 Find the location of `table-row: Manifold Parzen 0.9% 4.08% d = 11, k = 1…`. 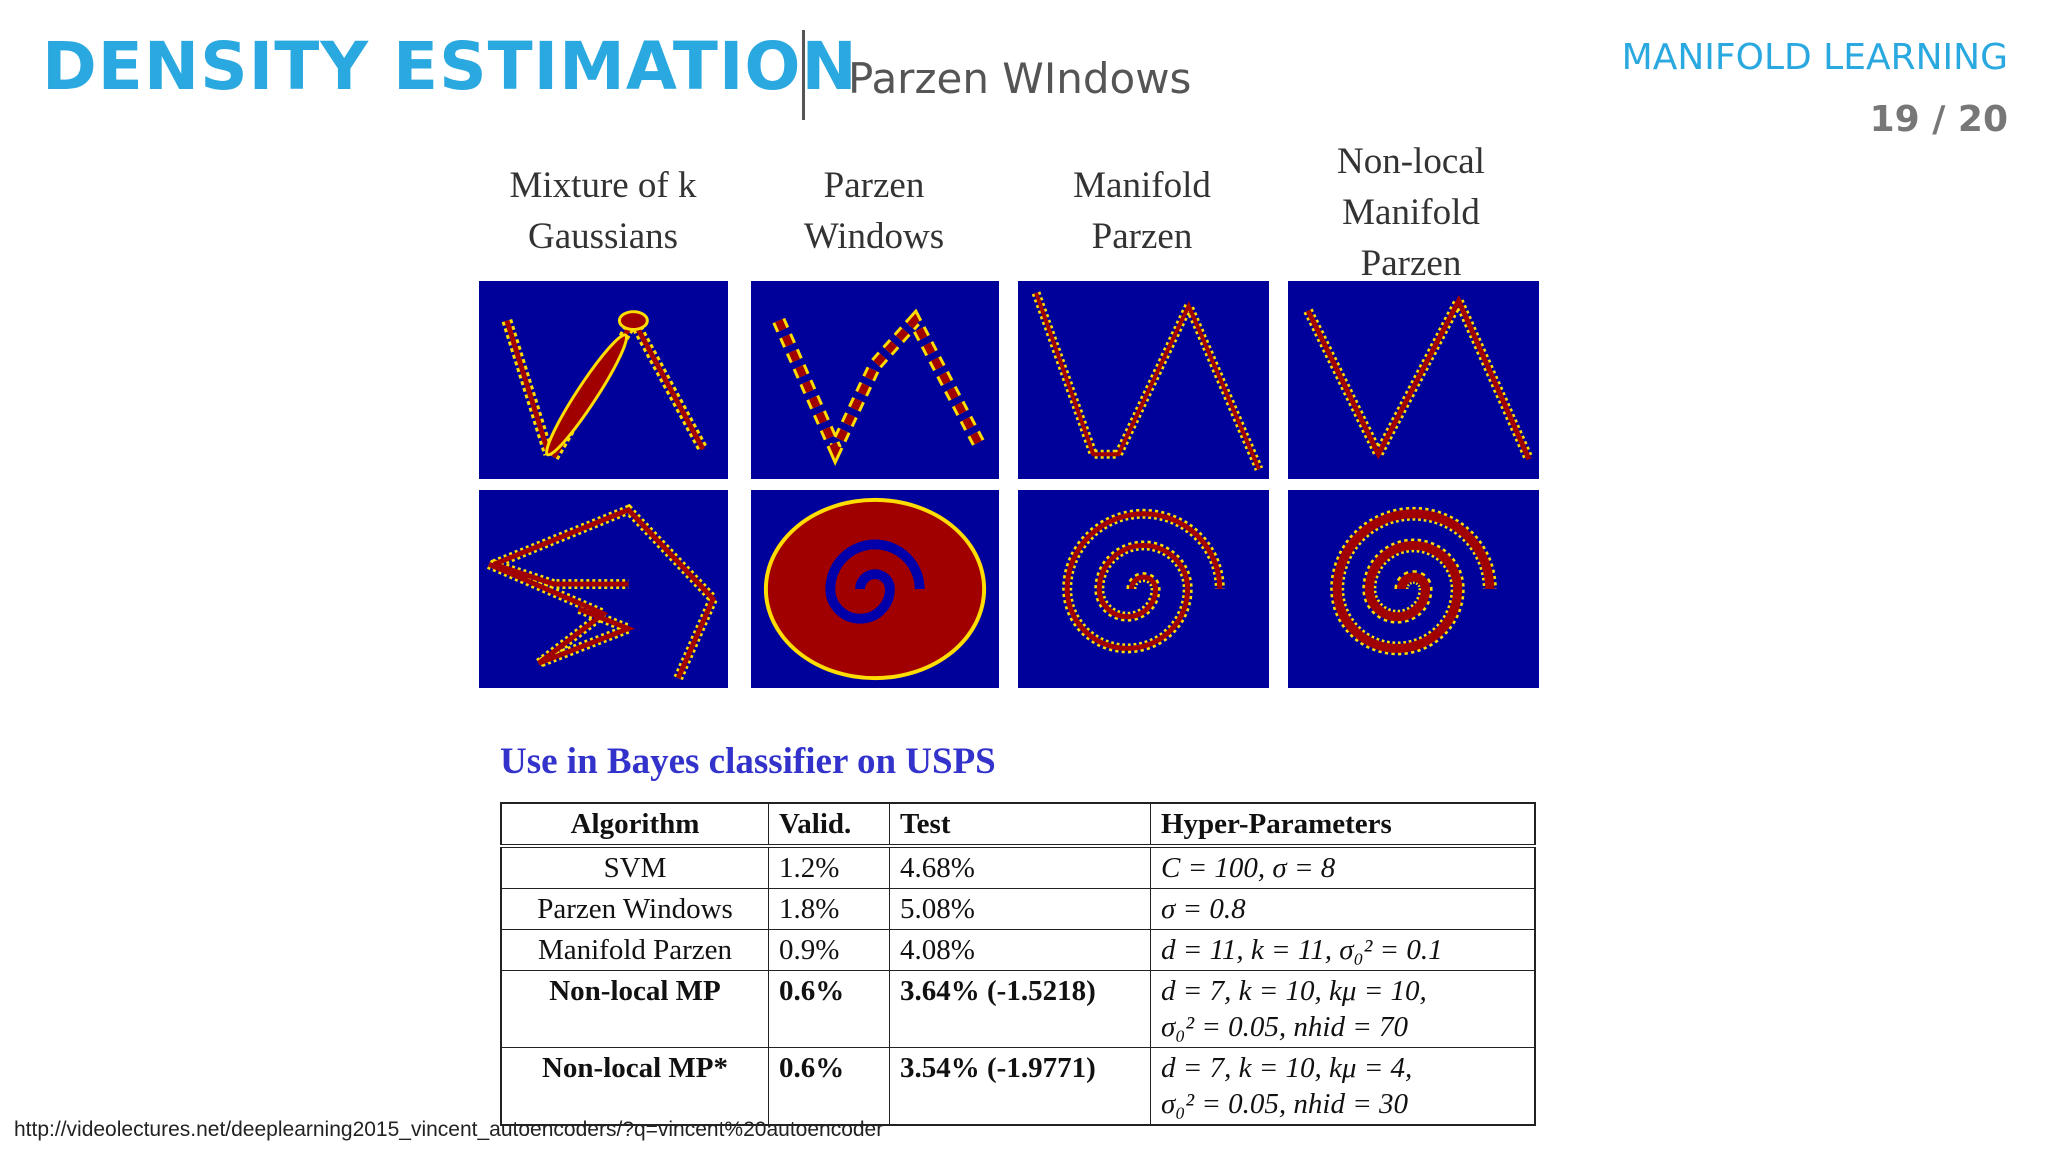

table-row: Manifold Parzen 0.9% 4.08% d = 11, k = 1… is located at coordinates (1018, 950).